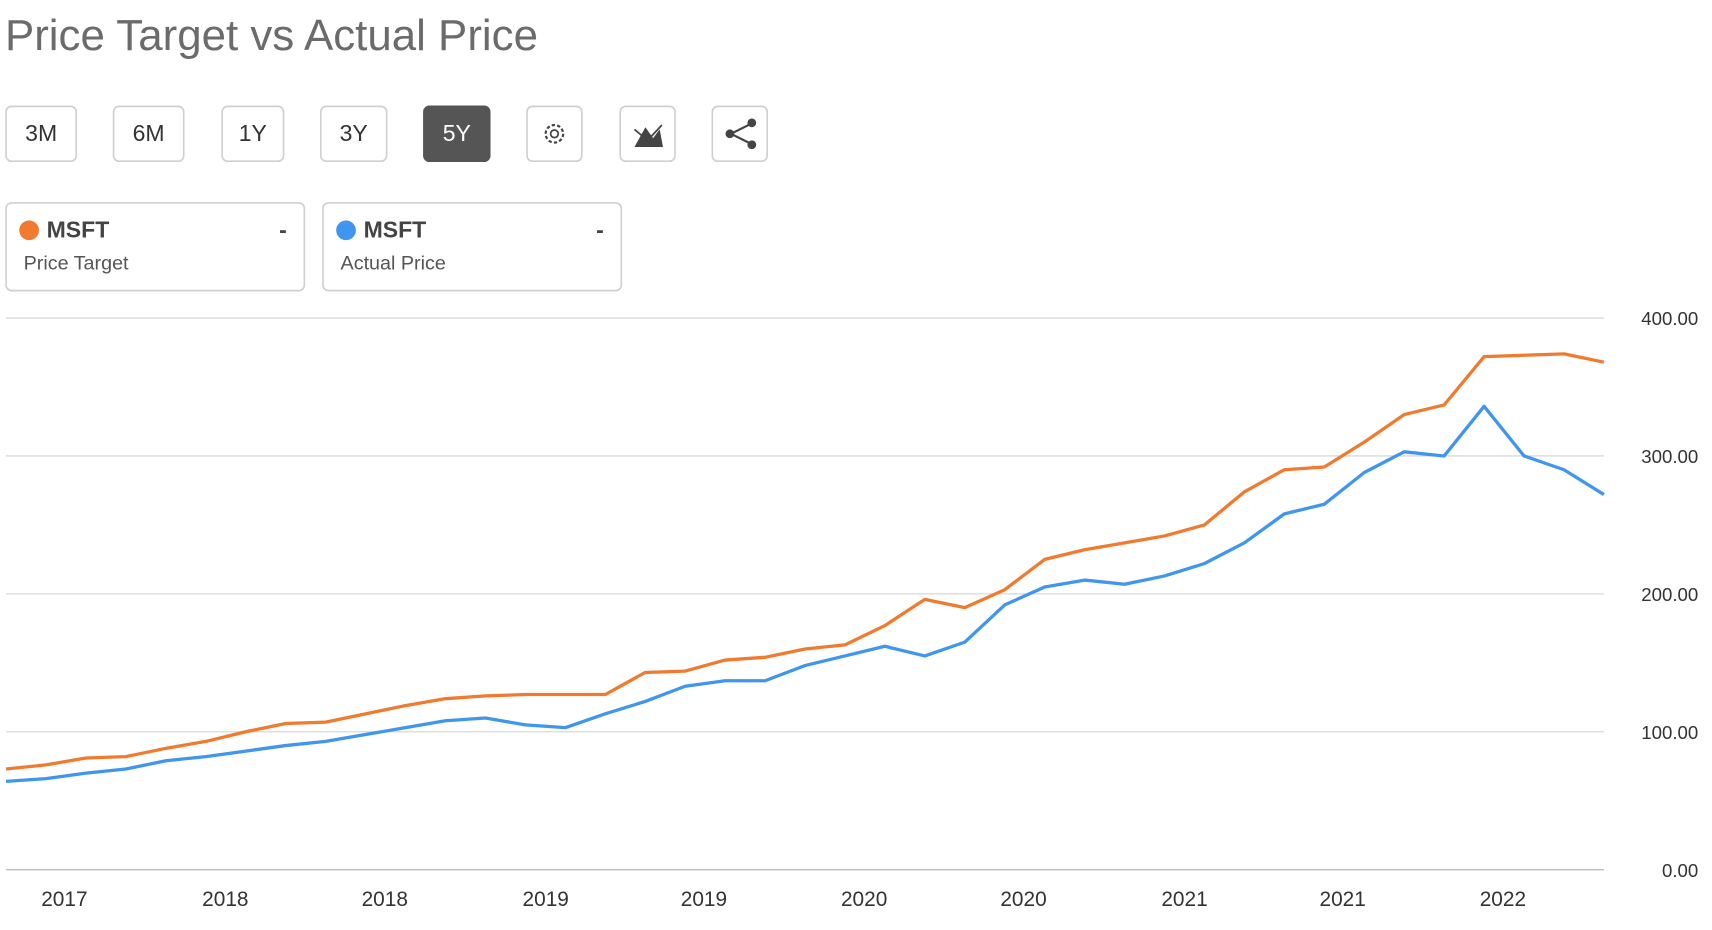  I want to click on chart-title: Price Target vs Actual Price, so click(271, 35).